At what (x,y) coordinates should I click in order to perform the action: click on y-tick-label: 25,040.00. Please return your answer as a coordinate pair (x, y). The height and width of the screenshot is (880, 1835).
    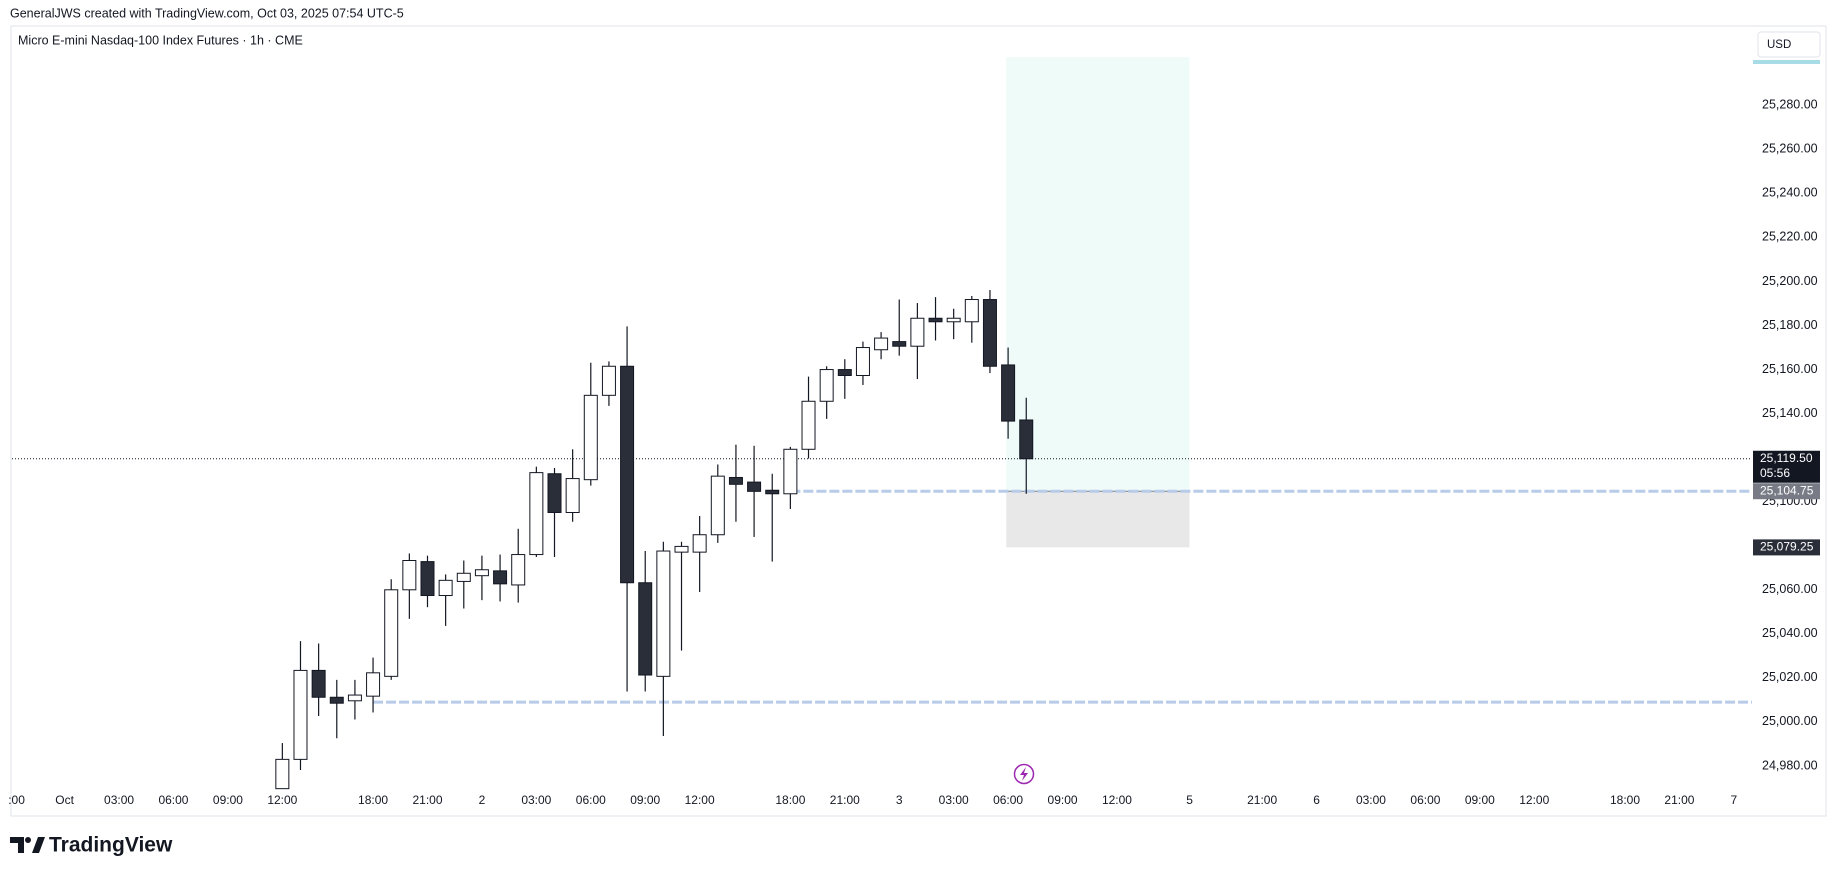
    Looking at the image, I should click on (1790, 633).